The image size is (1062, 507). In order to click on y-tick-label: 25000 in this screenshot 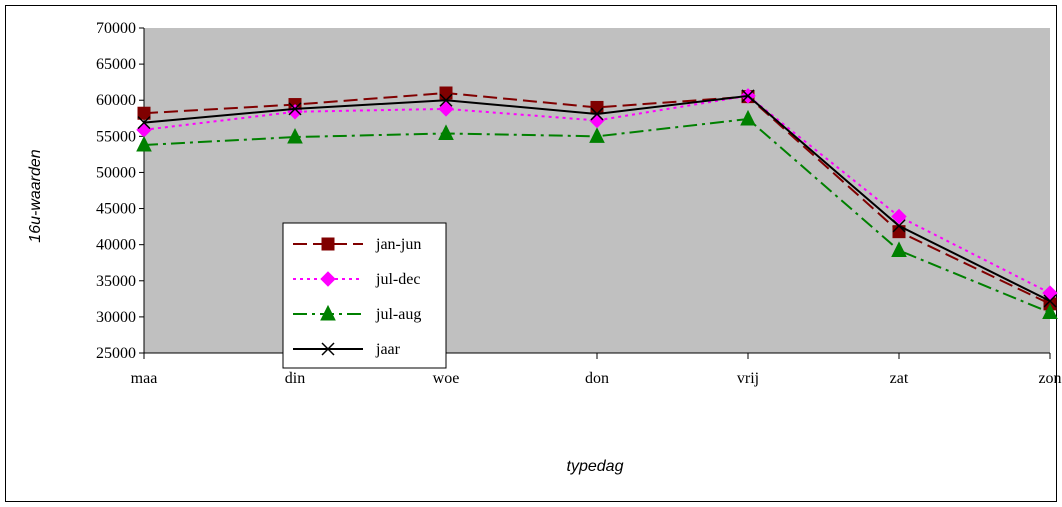, I will do `click(116, 353)`.